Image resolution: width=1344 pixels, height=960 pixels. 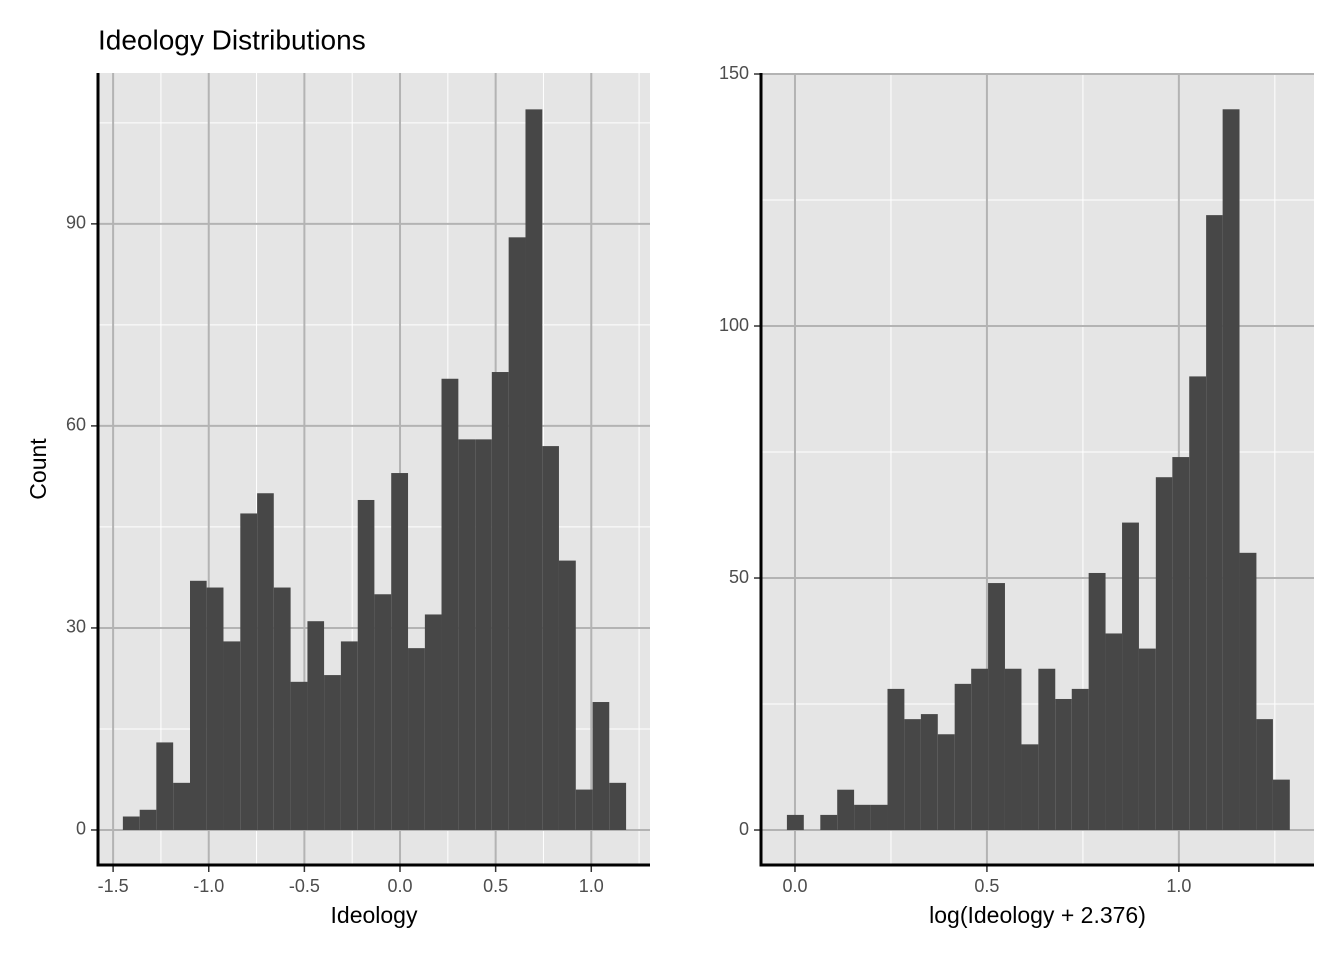 I want to click on y-tick-label: 150, so click(x=734, y=73).